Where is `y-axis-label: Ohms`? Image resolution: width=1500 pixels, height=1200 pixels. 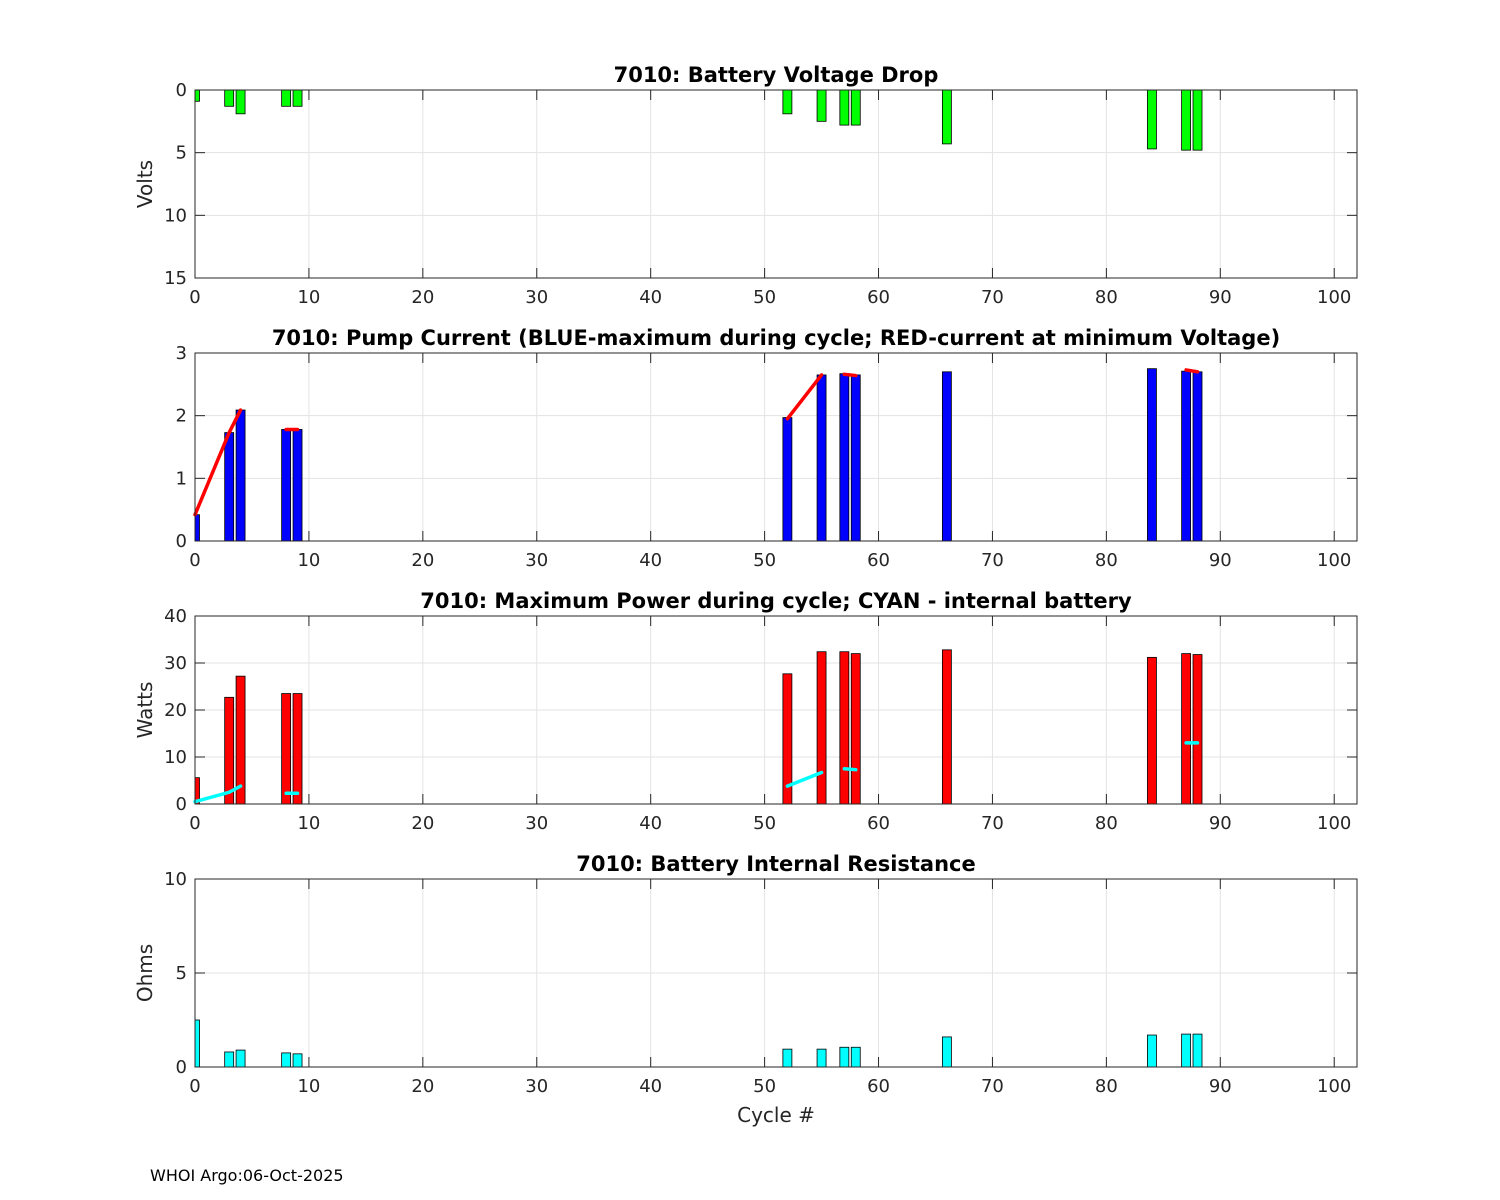 y-axis-label: Ohms is located at coordinates (145, 973).